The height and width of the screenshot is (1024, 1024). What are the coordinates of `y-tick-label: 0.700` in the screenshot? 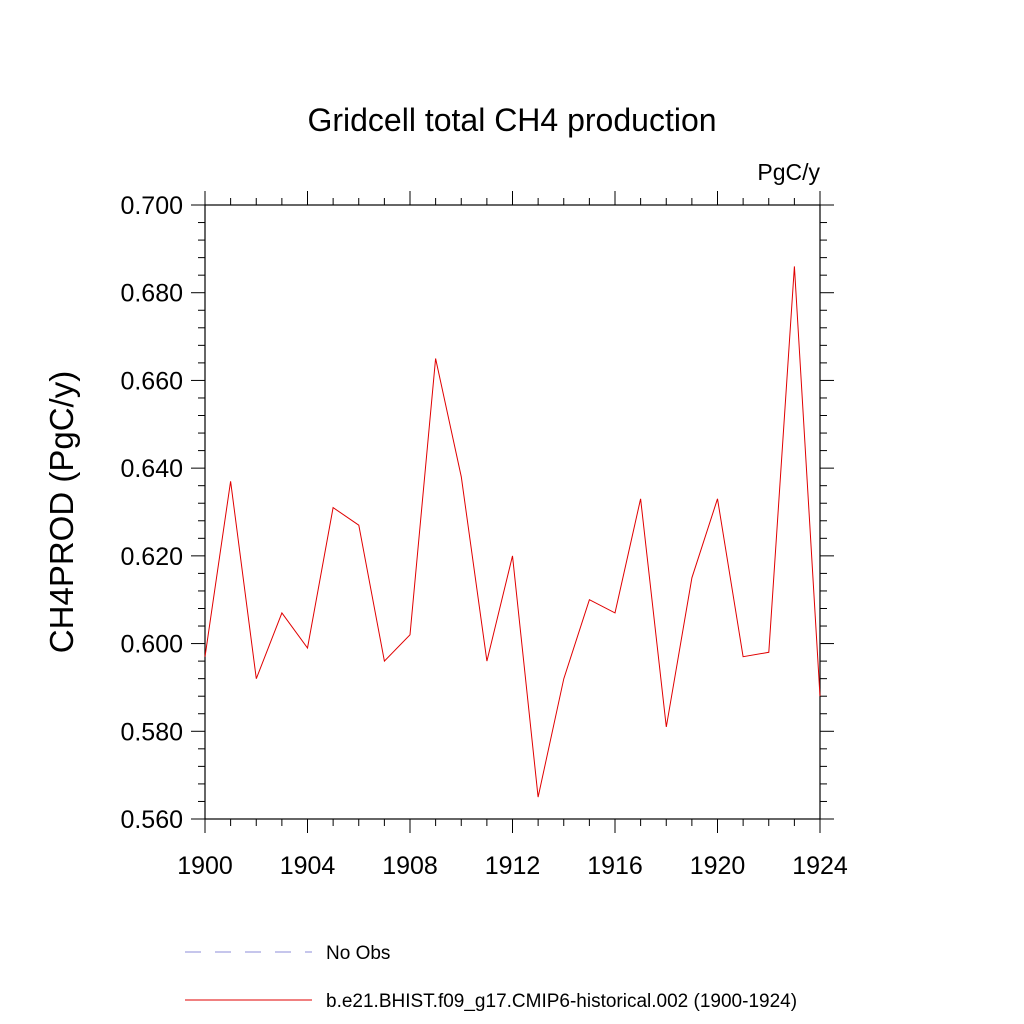 It's located at (151, 206).